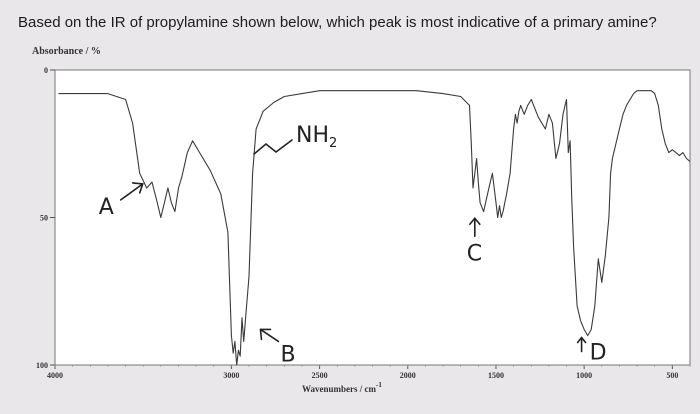 This screenshot has width=700, height=414. Describe the element at coordinates (672, 375) in the screenshot. I see `x-tick-label: 500` at that location.